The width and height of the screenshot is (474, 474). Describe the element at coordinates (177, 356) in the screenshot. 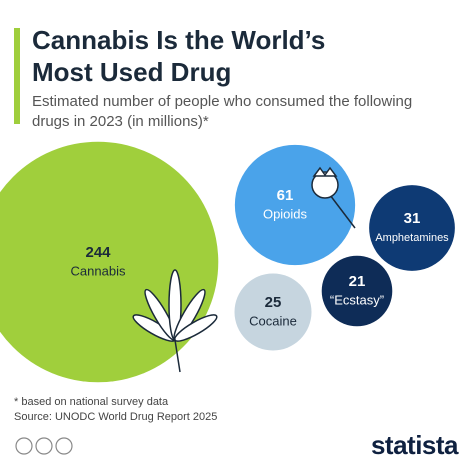

I see `leaf-stem` at that location.